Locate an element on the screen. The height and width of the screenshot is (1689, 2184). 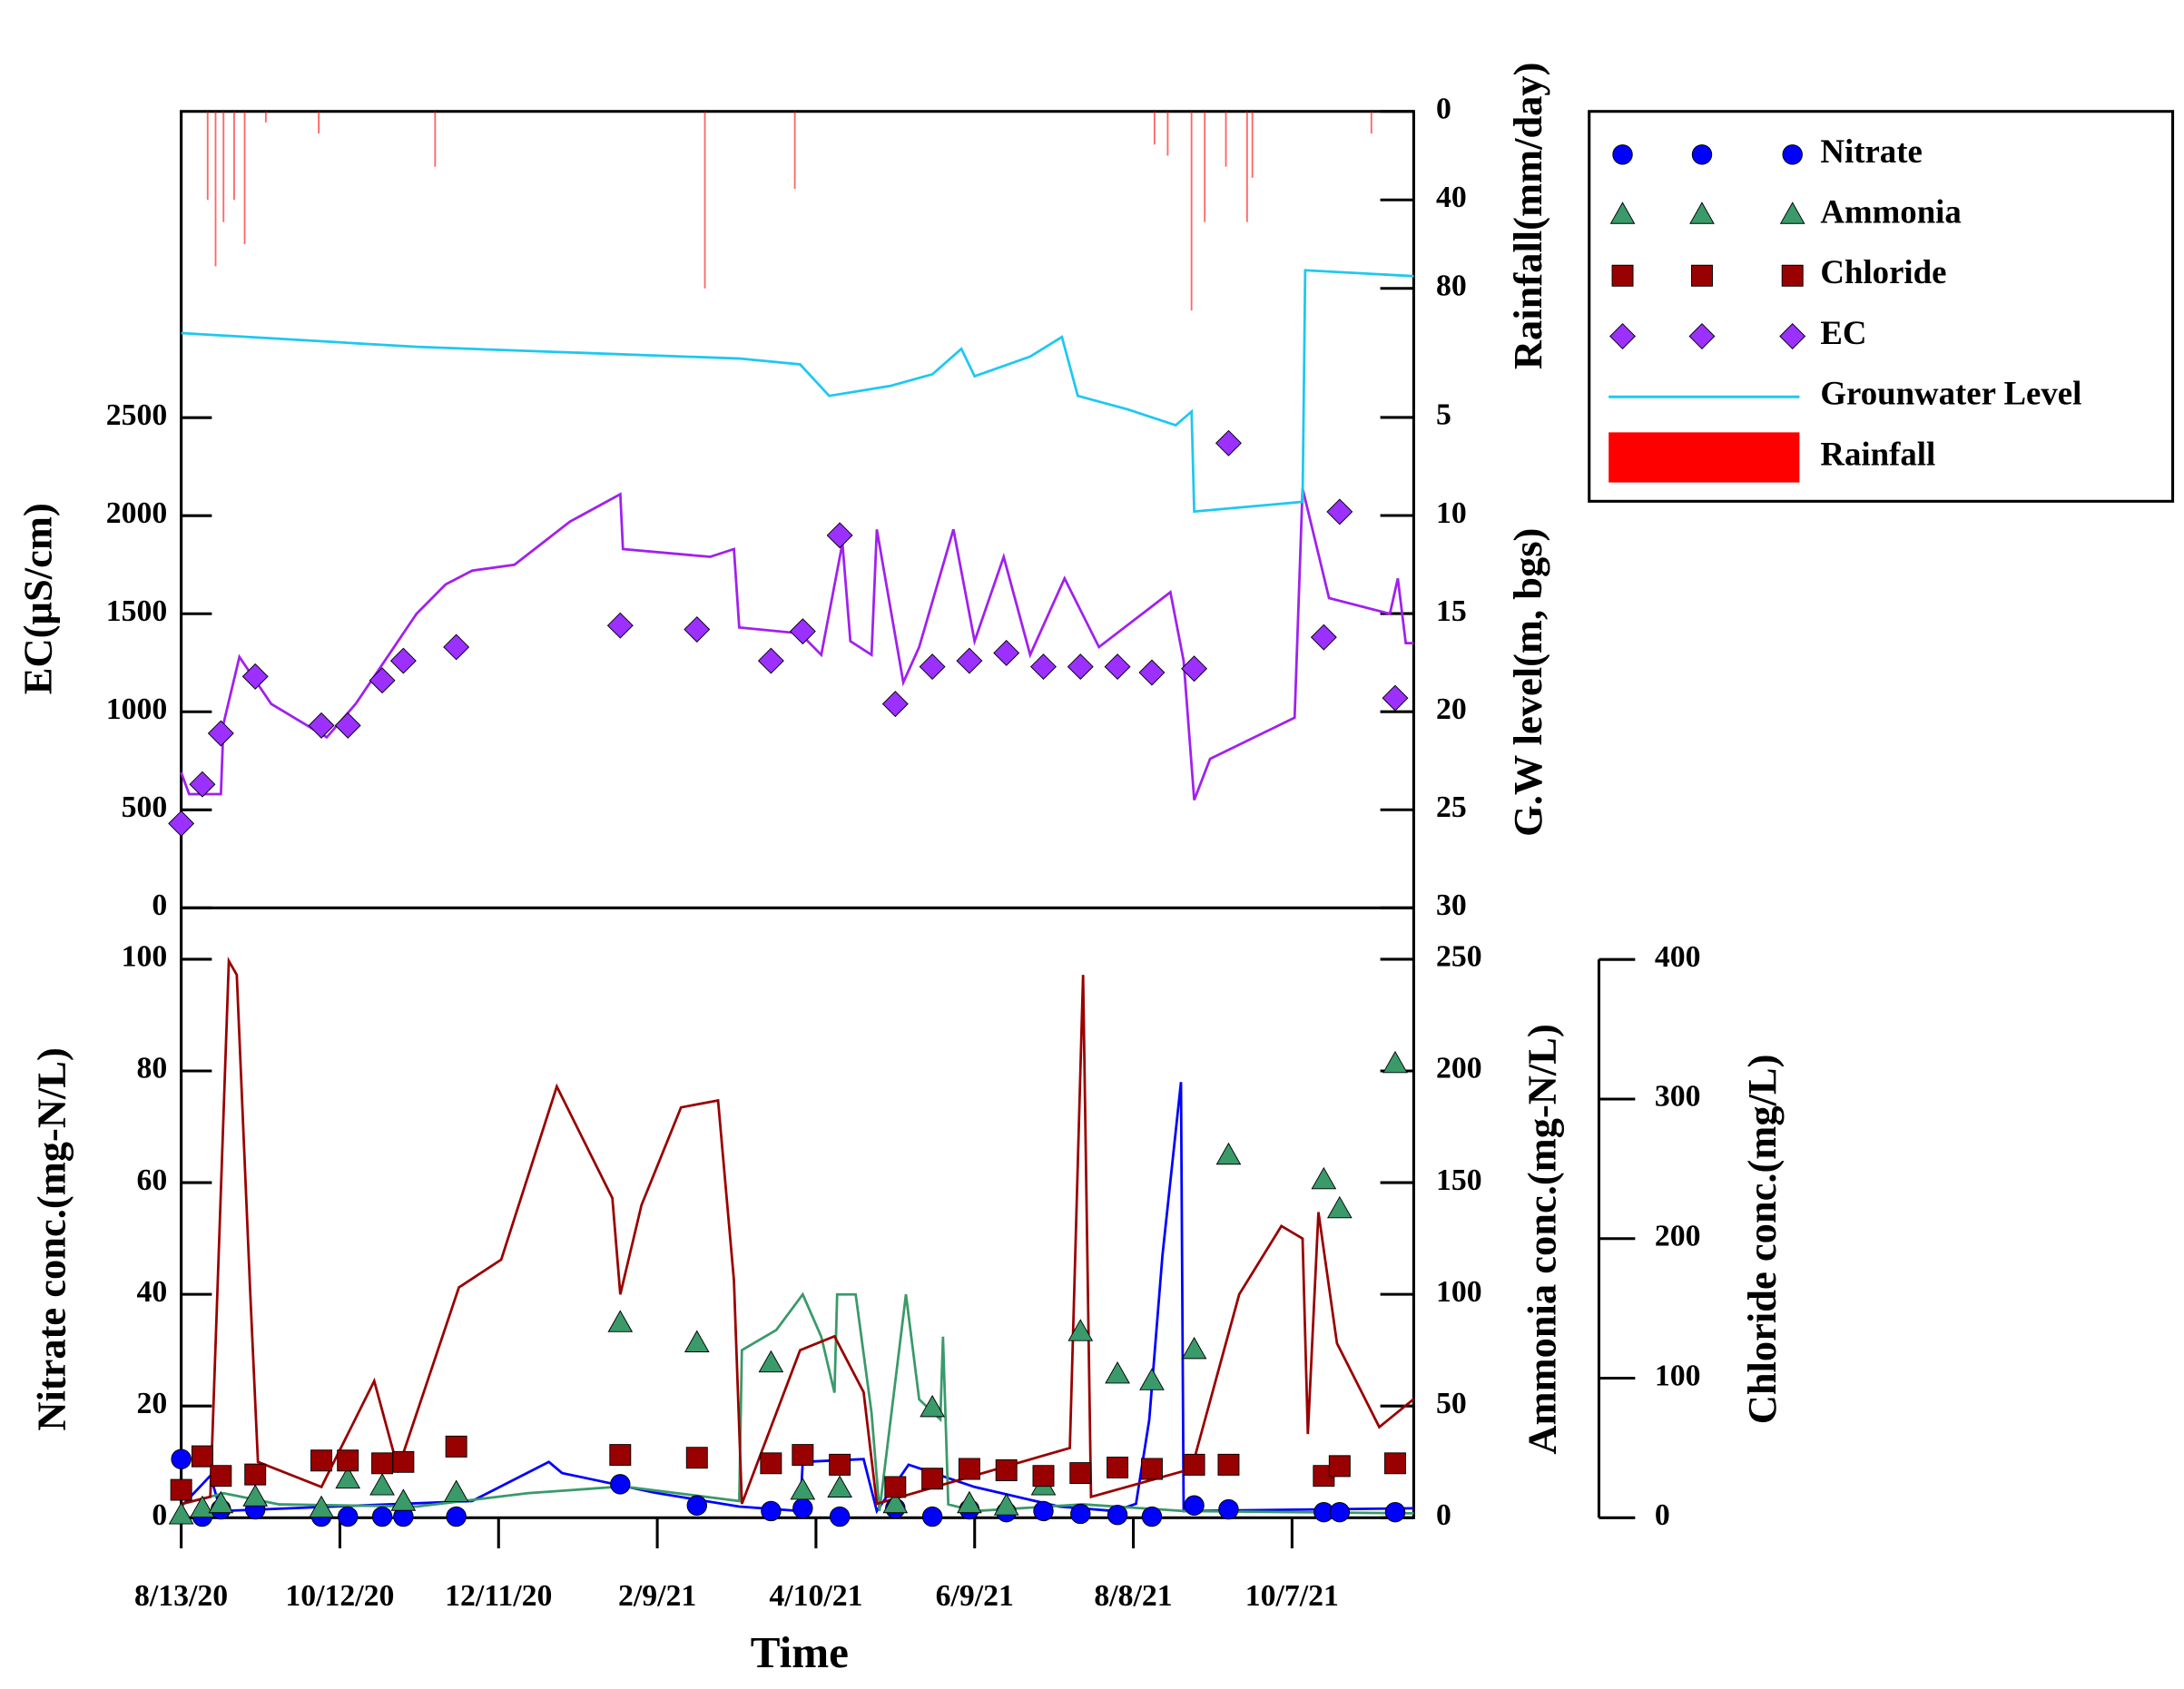
x-tick-label: 10/12/20 is located at coordinates (339, 1596).